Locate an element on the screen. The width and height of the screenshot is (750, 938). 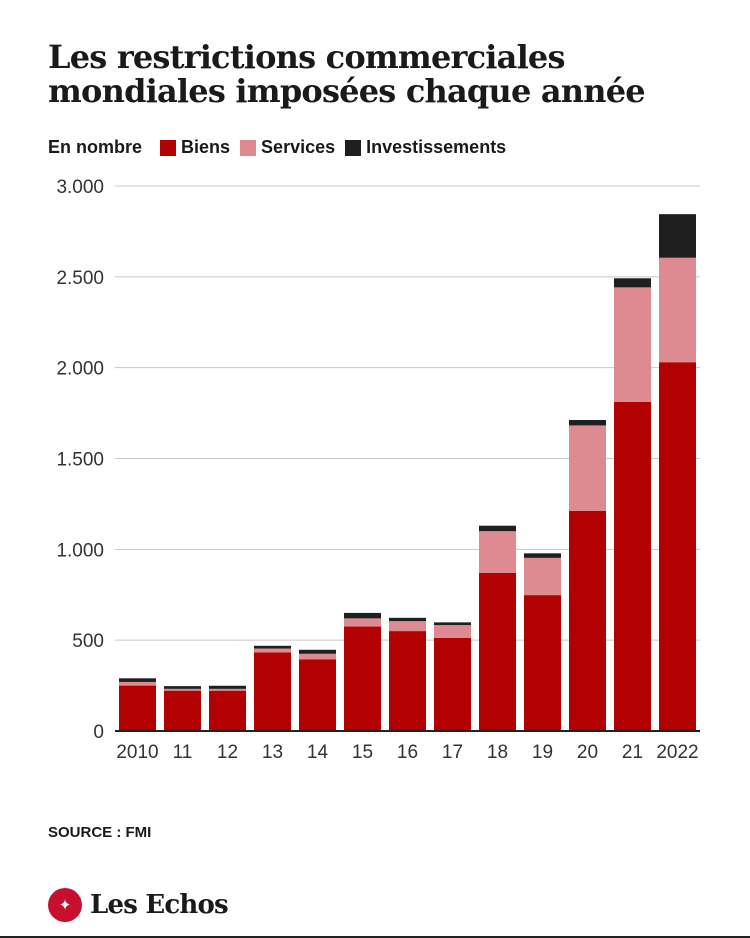
y-tick-label: 3.000 is located at coordinates (80, 187).